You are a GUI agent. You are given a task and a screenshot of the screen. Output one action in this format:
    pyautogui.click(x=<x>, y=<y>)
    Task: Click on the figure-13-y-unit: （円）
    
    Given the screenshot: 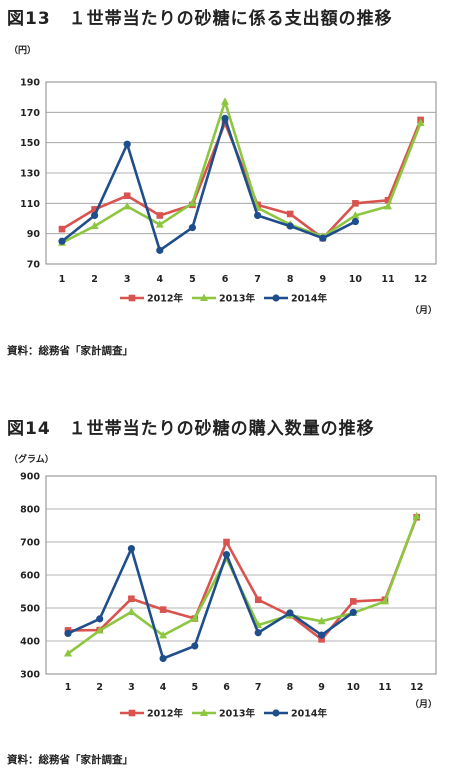 What is the action you would take?
    pyautogui.click(x=23, y=51)
    